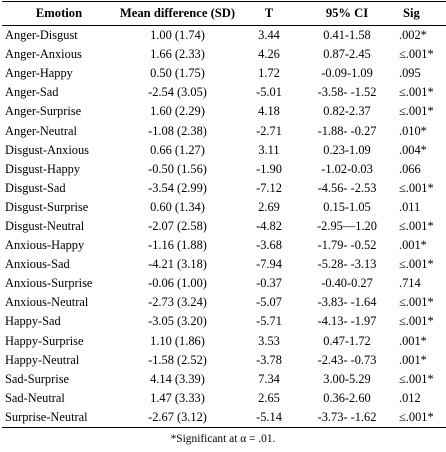  Describe the element at coordinates (177, 397) in the screenshot. I see `cell-mean-difference: 1.47 (3.33)` at that location.